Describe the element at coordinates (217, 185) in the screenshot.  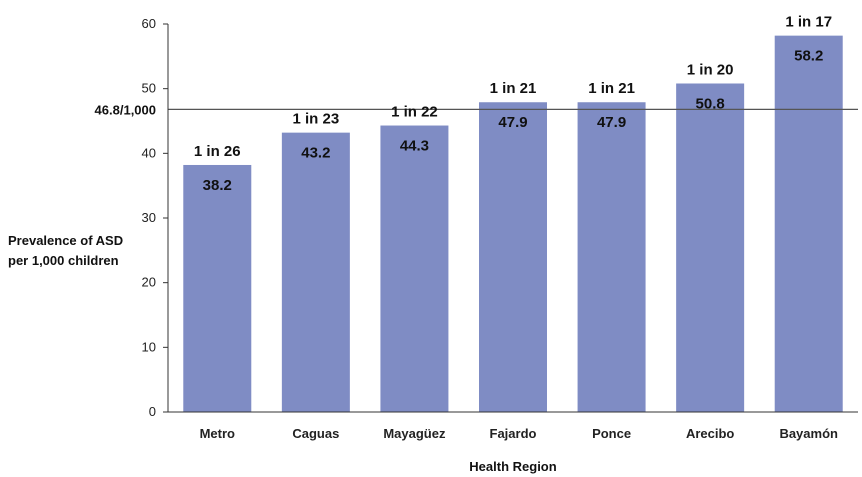
I see `bar-value-label: 38.2` at that location.